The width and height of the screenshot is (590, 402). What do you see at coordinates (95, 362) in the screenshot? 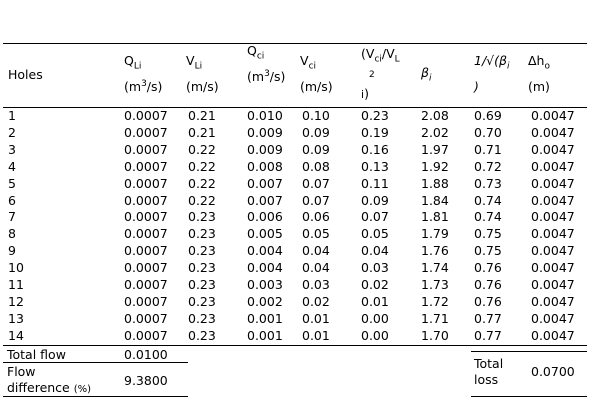
I see `total-flow-rule-left` at bounding box center [95, 362].